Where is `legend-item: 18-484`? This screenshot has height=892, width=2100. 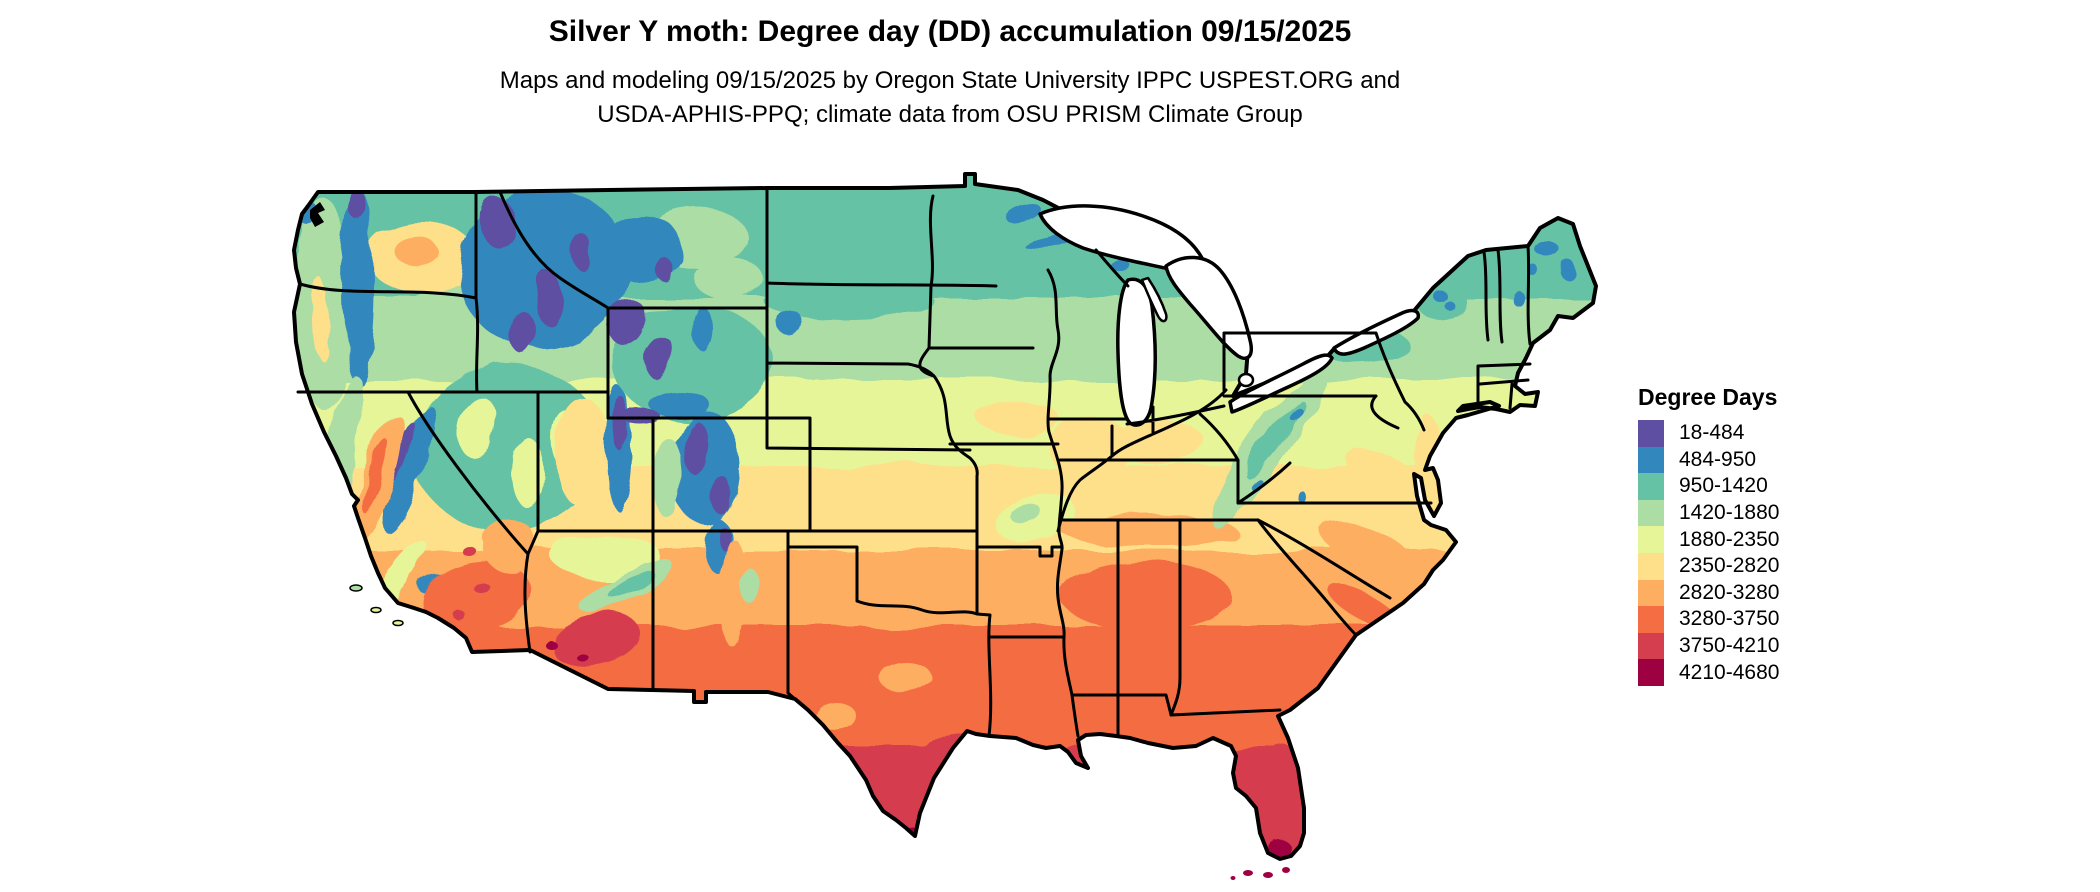 legend-item: 18-484 is located at coordinates (1708, 433).